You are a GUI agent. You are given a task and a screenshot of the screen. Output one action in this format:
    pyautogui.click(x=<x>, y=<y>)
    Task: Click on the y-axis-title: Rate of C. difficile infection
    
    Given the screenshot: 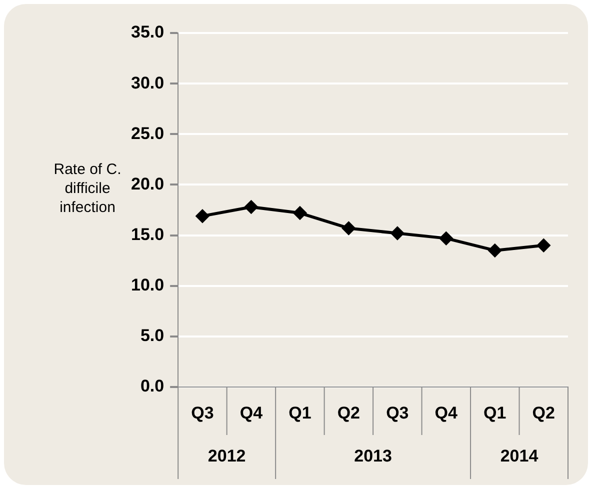 What is the action you would take?
    pyautogui.click(x=88, y=188)
    